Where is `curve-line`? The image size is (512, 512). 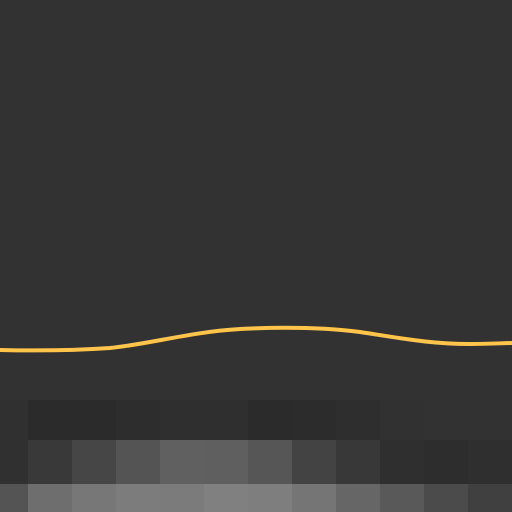 curve-line is located at coordinates (256, 339).